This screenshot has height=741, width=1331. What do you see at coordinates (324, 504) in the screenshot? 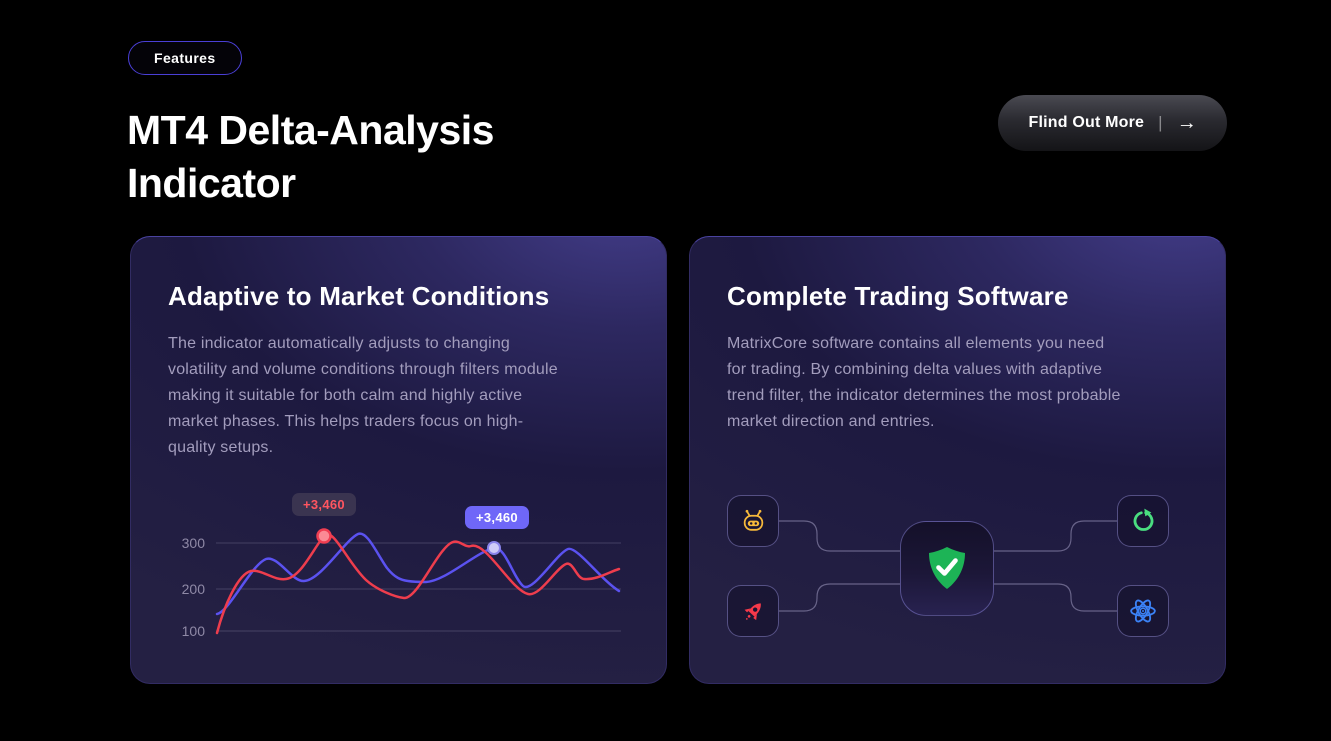
I see `tooltip-red: +3,460` at bounding box center [324, 504].